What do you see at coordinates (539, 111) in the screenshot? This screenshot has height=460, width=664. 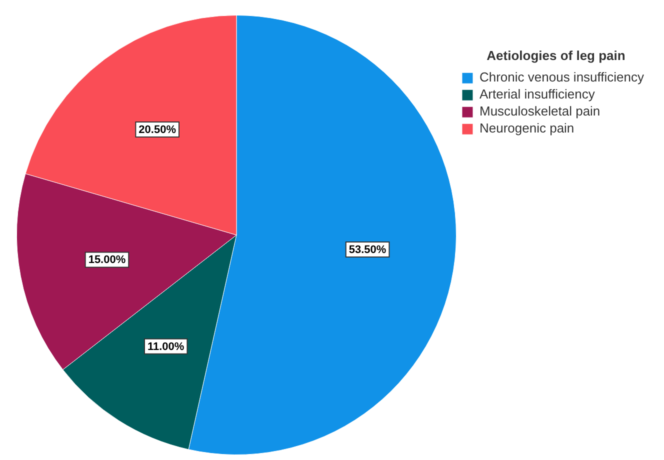 I see `legend-label: Musculoskeletal pain` at bounding box center [539, 111].